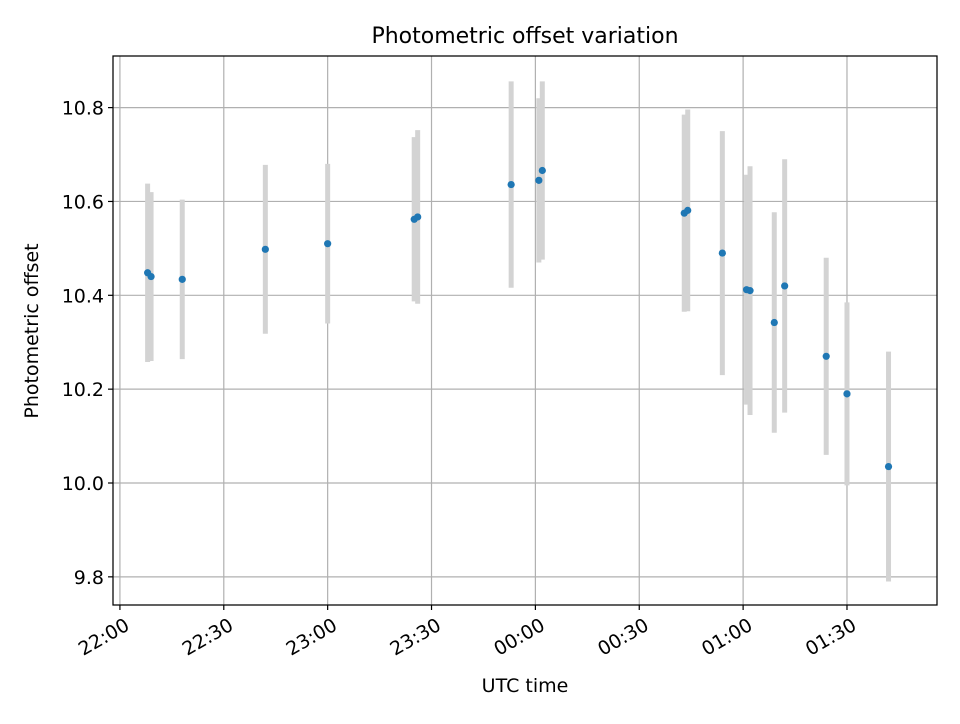 The height and width of the screenshot is (724, 960). Describe the element at coordinates (83, 109) in the screenshot. I see `y-tick-label: 10.8` at that location.